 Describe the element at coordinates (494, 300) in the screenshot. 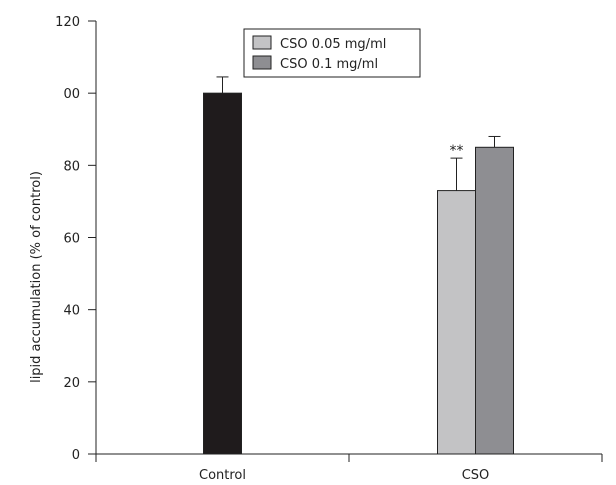

I see `bar-cso-0-1-mg-ml` at that location.